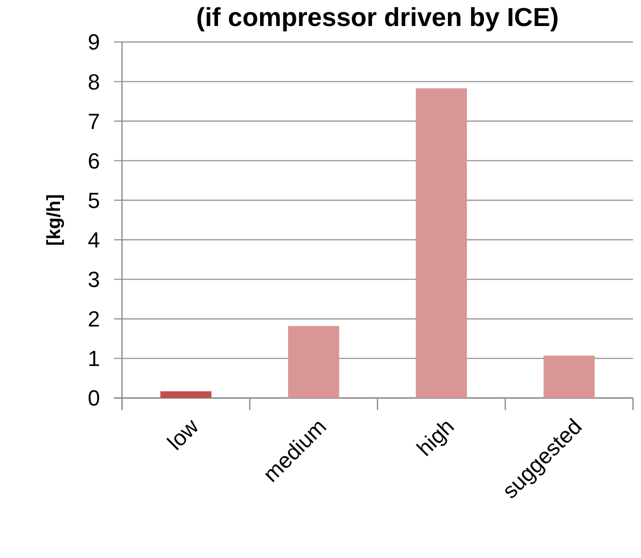 This screenshot has width=641, height=558. What do you see at coordinates (94, 398) in the screenshot?
I see `y-tick-label: 0` at bounding box center [94, 398].